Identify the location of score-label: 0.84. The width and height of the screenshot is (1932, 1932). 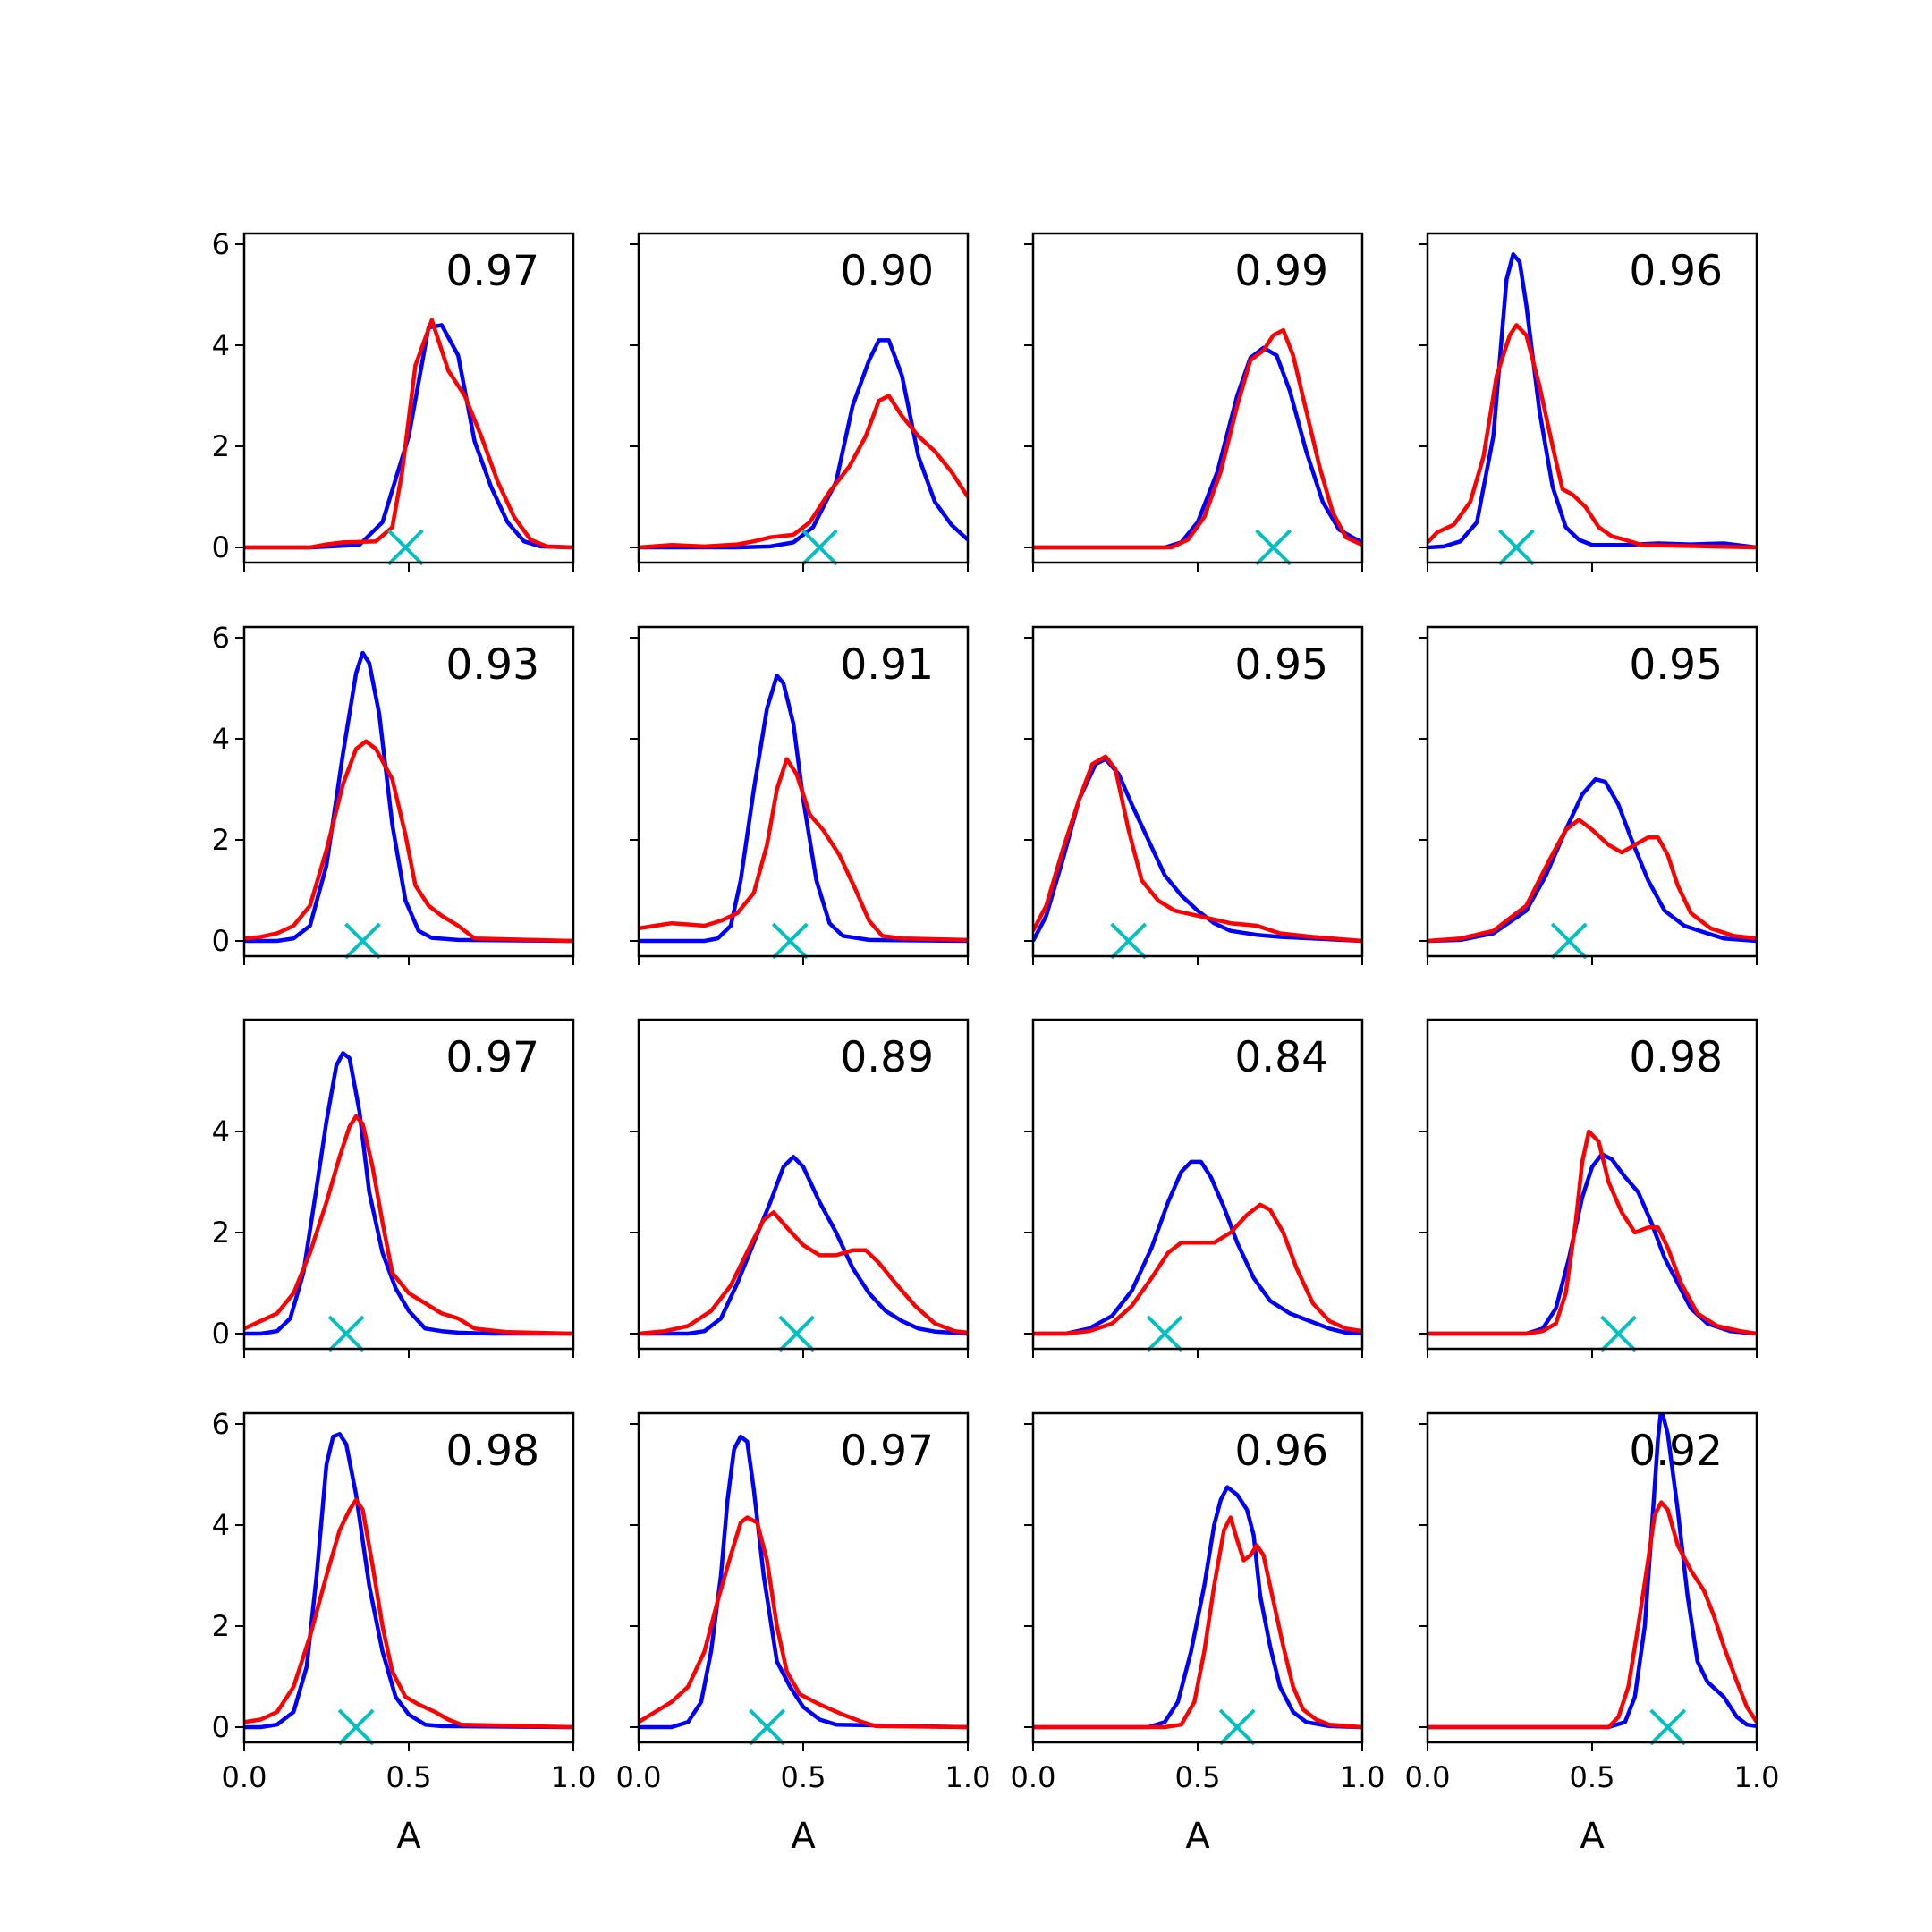
(1281, 1057).